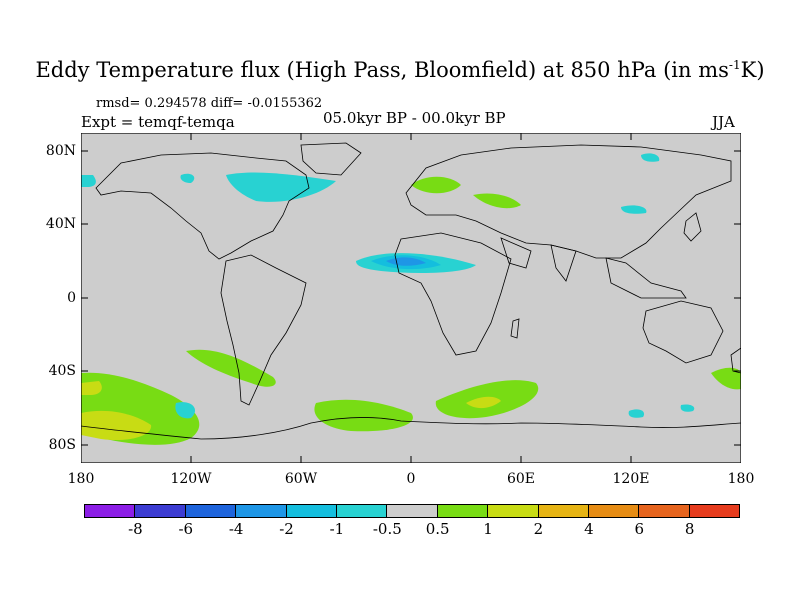 The width and height of the screenshot is (800, 600). Describe the element at coordinates (521, 479) in the screenshot. I see `lon-label-60e: 60E` at that location.